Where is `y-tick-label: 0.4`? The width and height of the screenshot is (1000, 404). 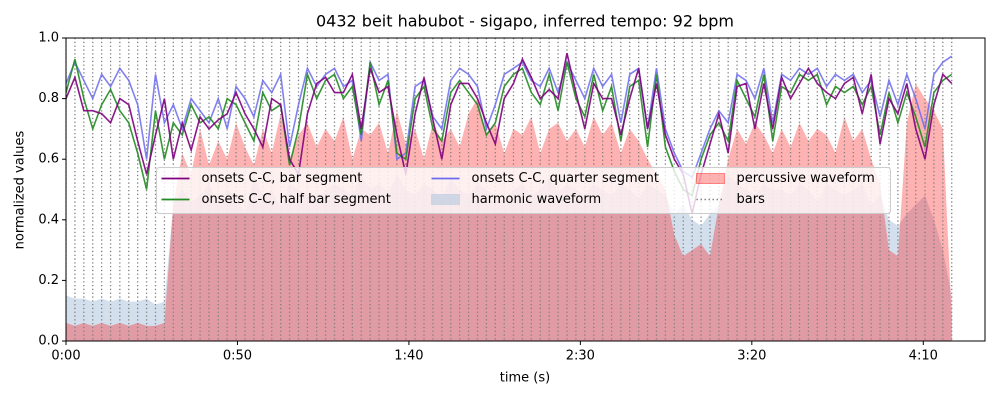
y-tick-label: 0.4 is located at coordinates (48, 219).